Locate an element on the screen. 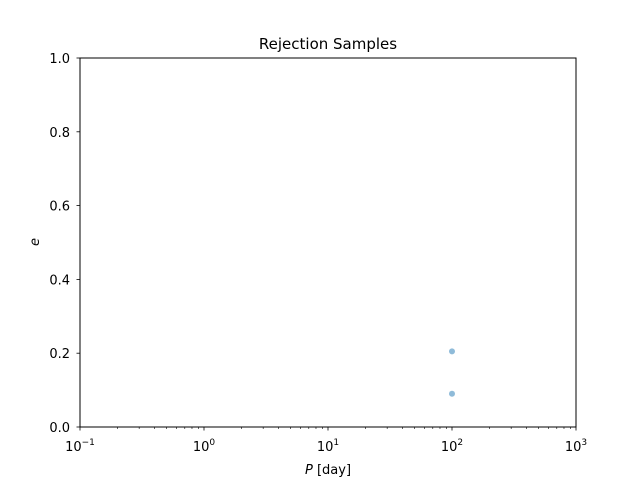 The image size is (640, 480). x-axis-ticks: 10⁻¹ 10⁰ 10¹ 10² 10³ is located at coordinates (326, 441).